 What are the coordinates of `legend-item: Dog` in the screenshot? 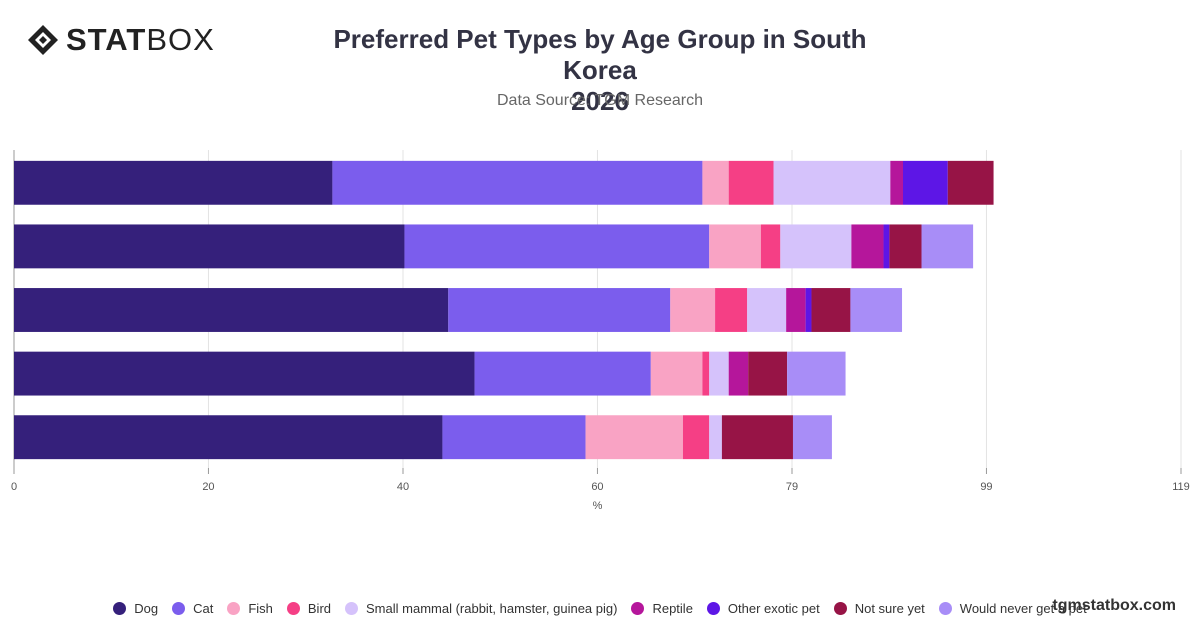 It's located at (135, 608).